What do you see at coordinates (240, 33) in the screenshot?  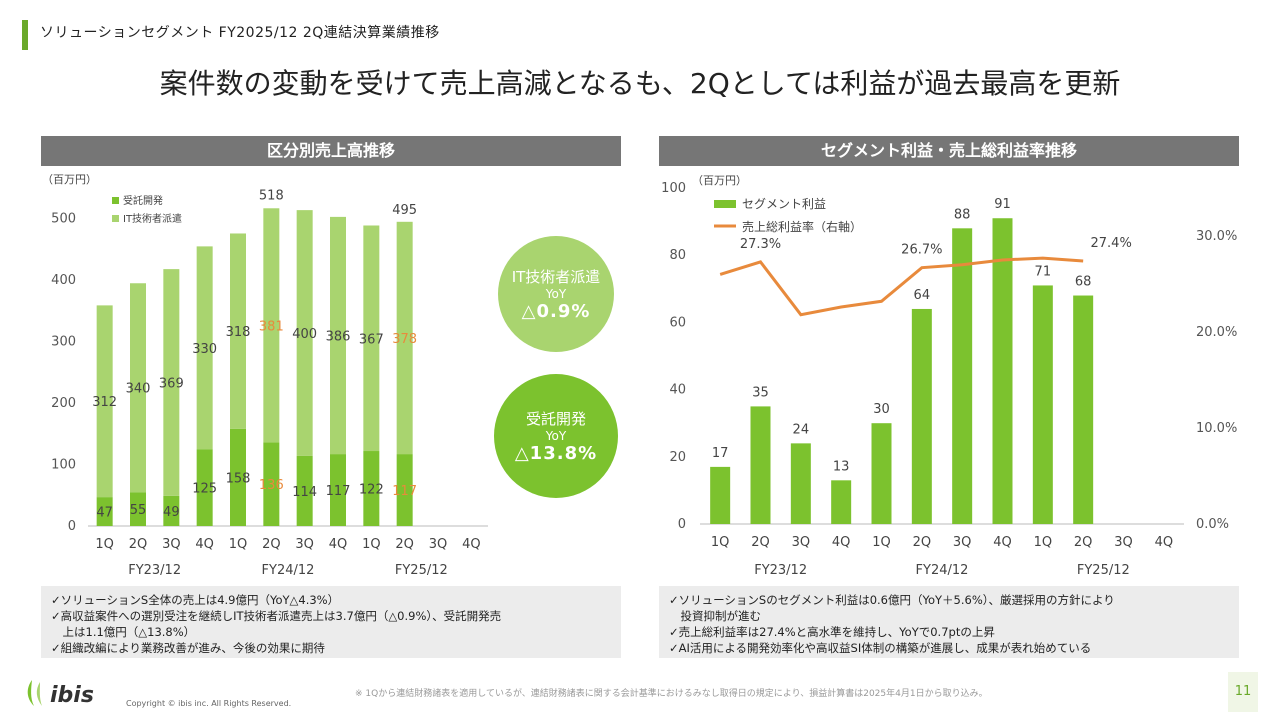 I see `section-title: ソリューションセグメント FY2025/12 2Q連結決算業績推移` at bounding box center [240, 33].